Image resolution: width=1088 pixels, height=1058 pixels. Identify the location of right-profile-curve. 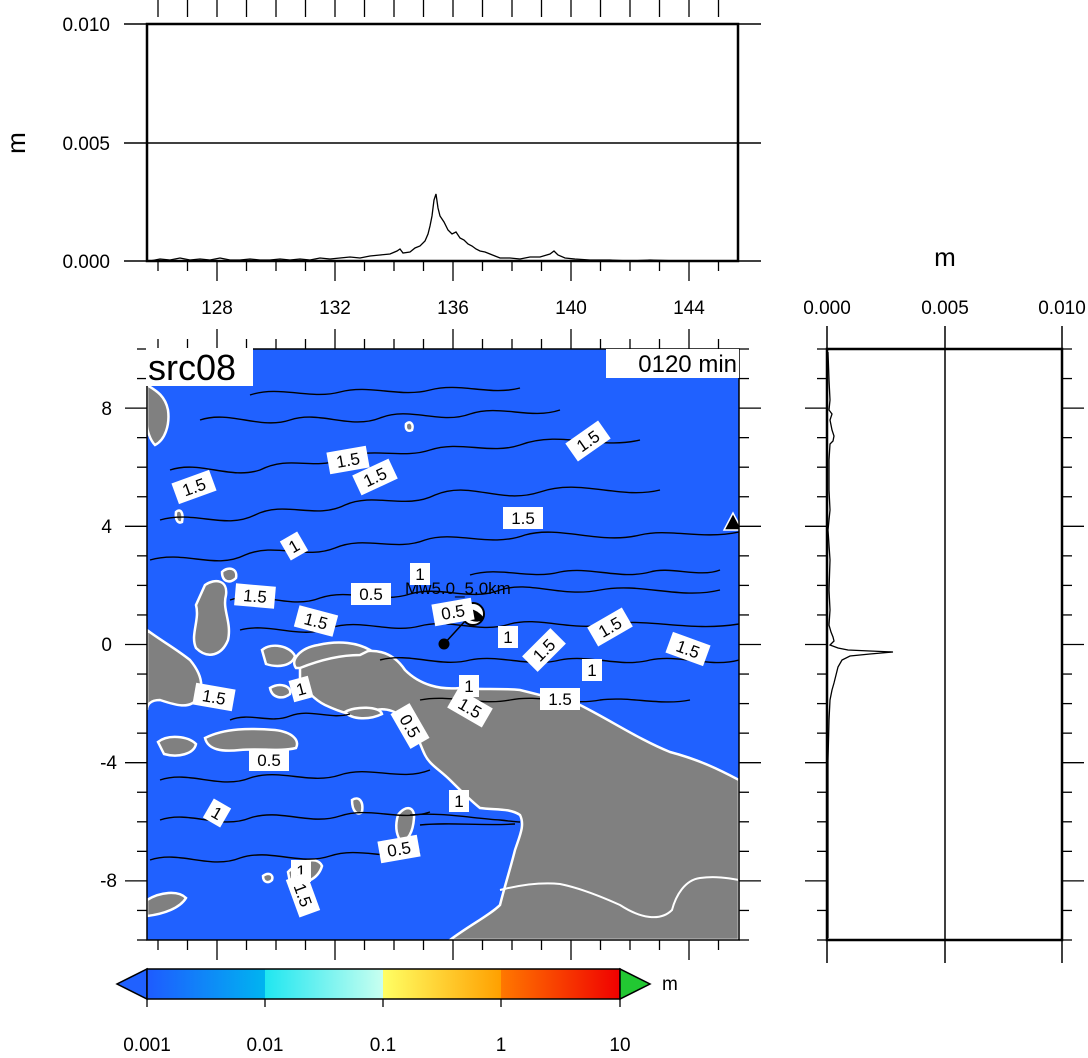
(860, 644).